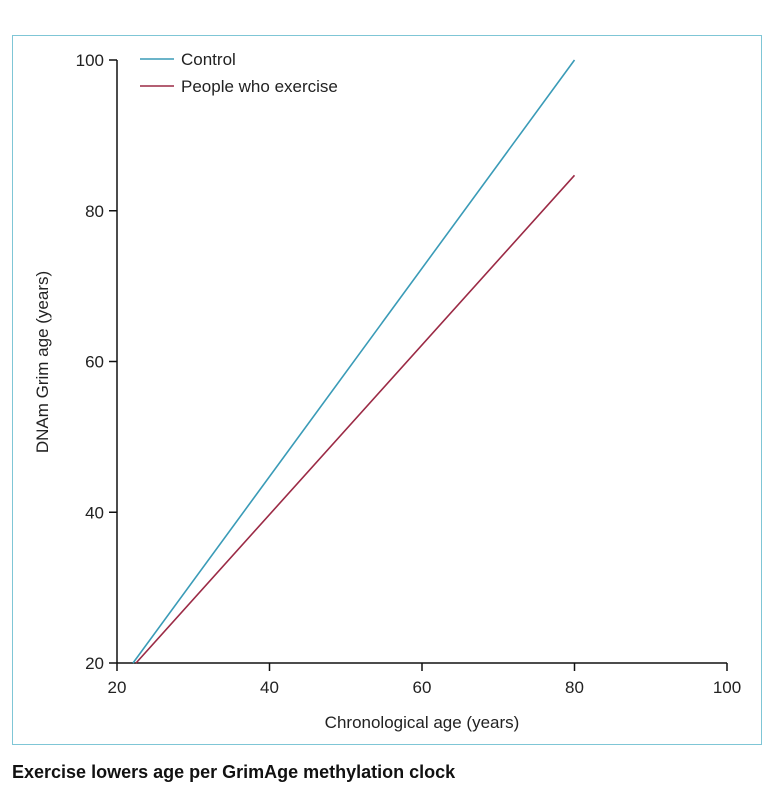  Describe the element at coordinates (42, 362) in the screenshot. I see `y-axis-label: DNAm Grim age (years)` at that location.